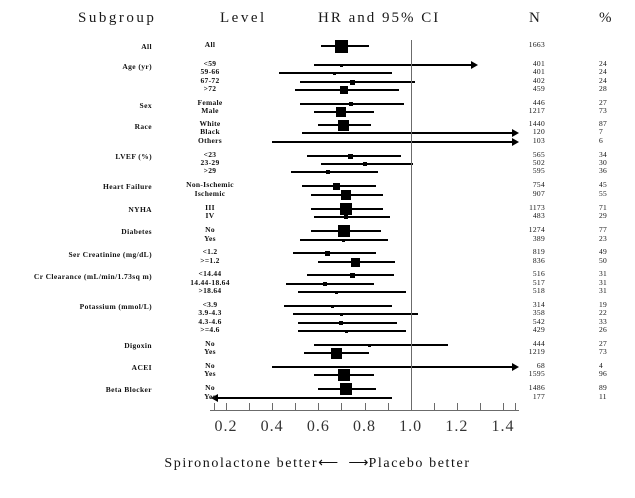 The width and height of the screenshot is (635, 498). Describe the element at coordinates (210, 140) in the screenshot. I see `level-label: Others` at that location.